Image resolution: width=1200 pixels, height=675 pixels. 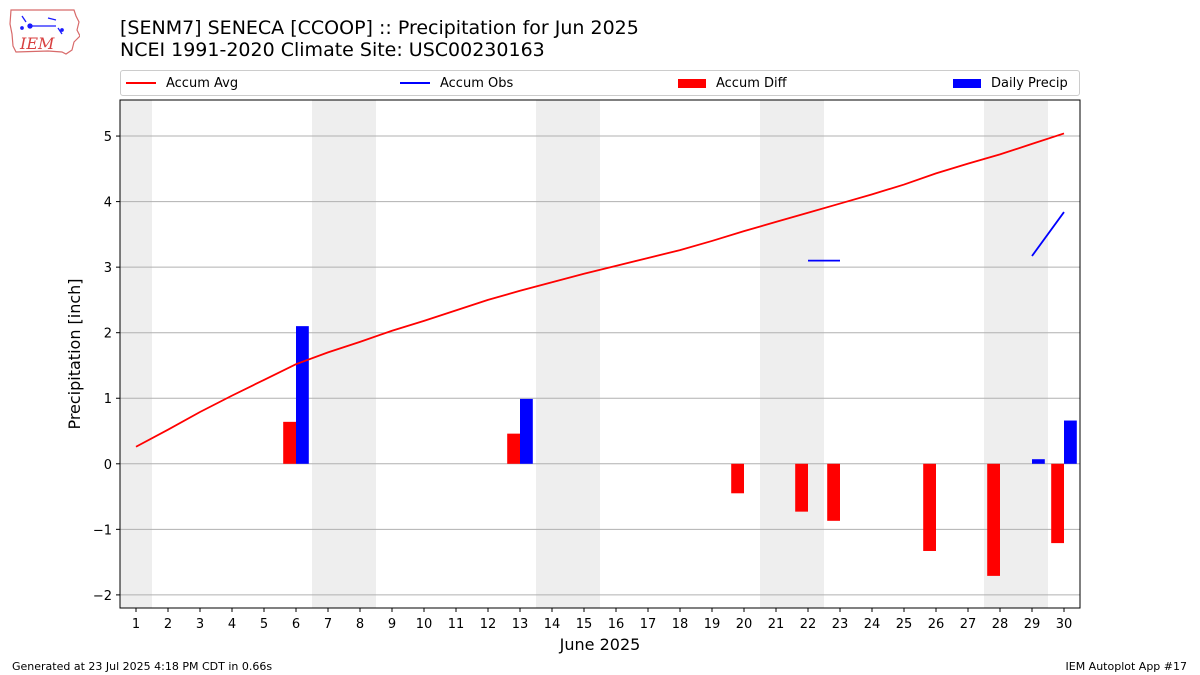 I want to click on y-tick-label-4: 2, so click(x=108, y=334).